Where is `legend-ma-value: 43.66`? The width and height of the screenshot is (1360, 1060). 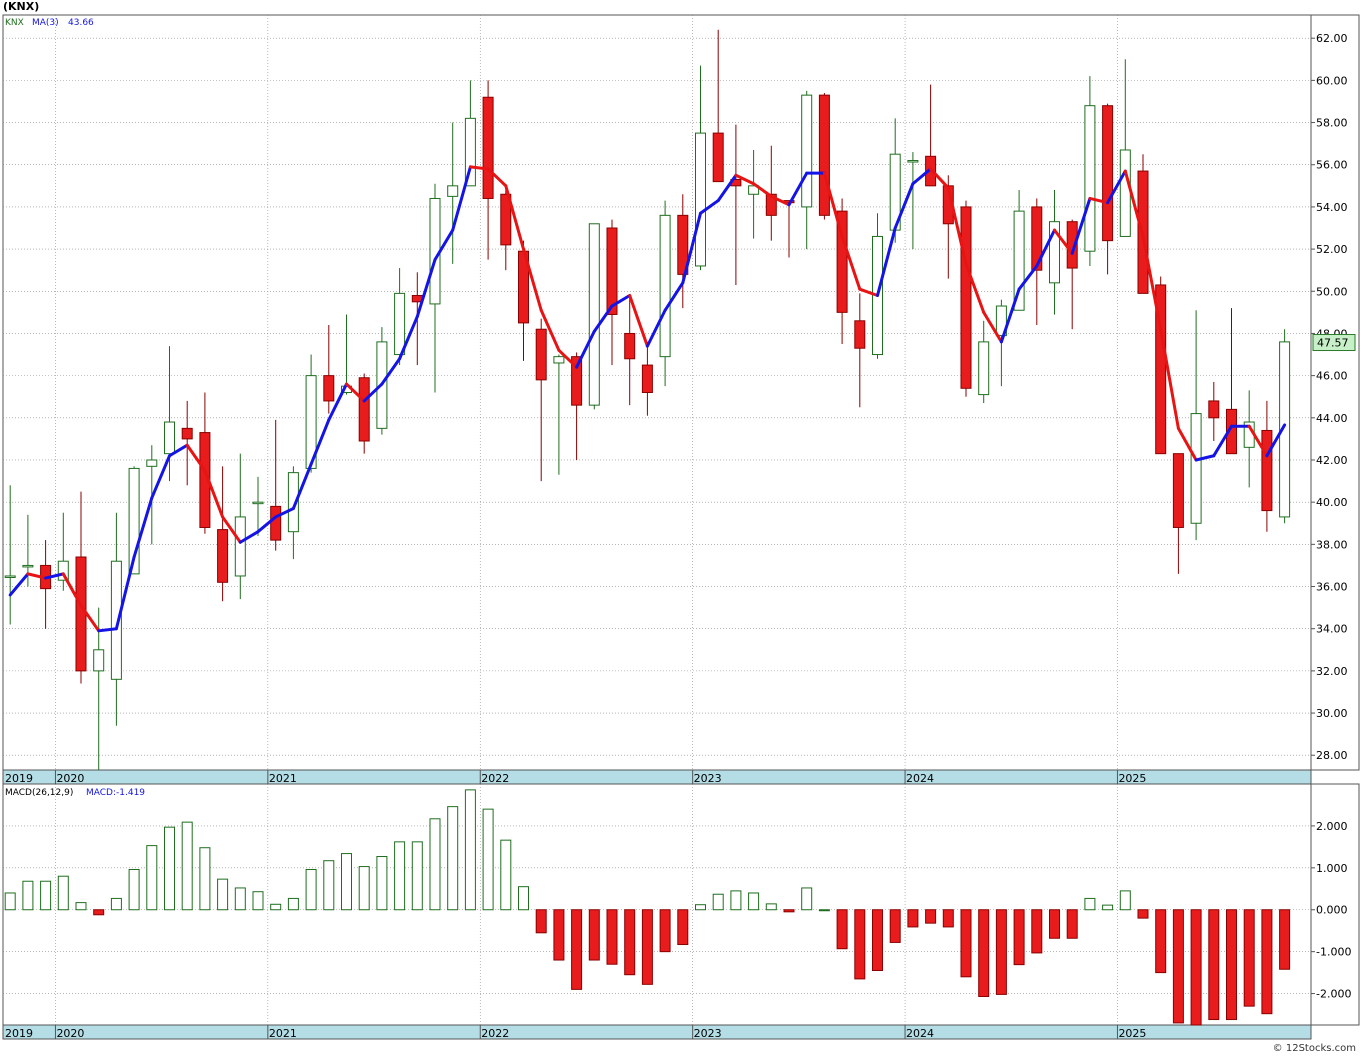 legend-ma-value: 43.66 is located at coordinates (81, 23).